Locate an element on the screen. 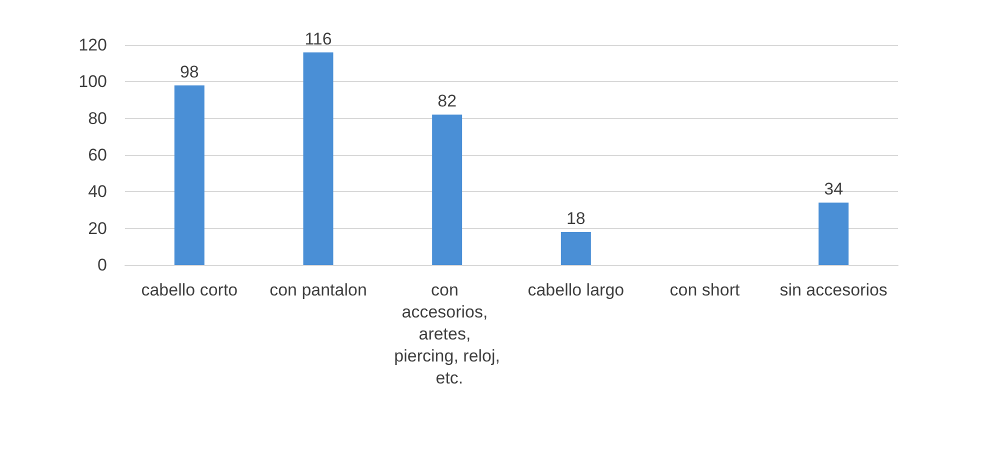 The height and width of the screenshot is (450, 983). x-tick-label: cabello corto is located at coordinates (189, 290).